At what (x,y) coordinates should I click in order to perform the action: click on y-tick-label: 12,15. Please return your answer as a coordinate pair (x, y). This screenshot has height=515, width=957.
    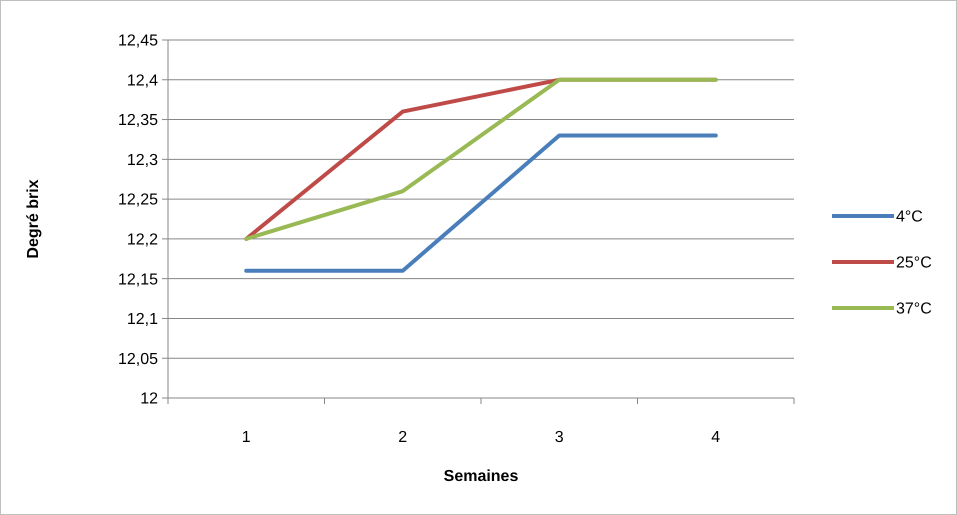
    Looking at the image, I should click on (138, 279).